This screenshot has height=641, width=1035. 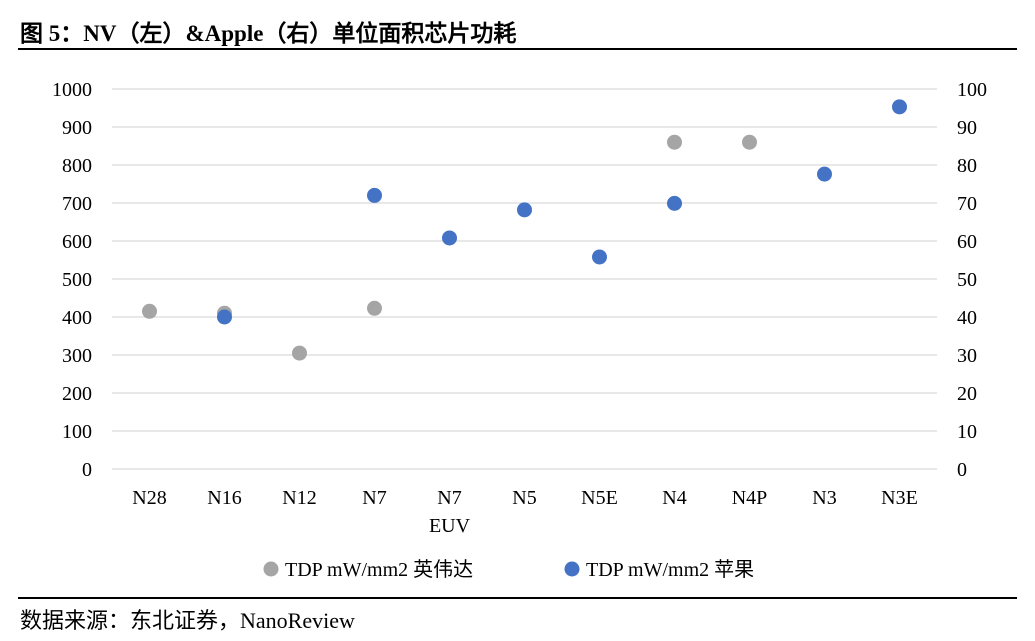 What do you see at coordinates (670, 569) in the screenshot?
I see `legend-label-series-2: TDP mW/mm2 苹果` at bounding box center [670, 569].